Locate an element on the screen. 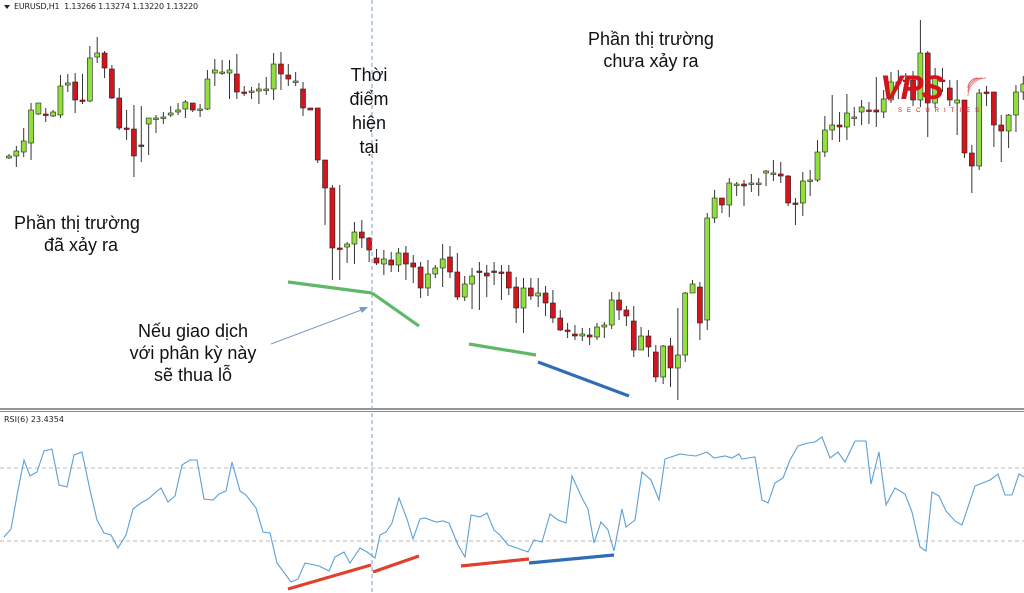 This screenshot has width=1024, height=593. warning-label: Nếu giao dịch với phân kỳ này sẽ thua lỗ is located at coordinates (193, 353).